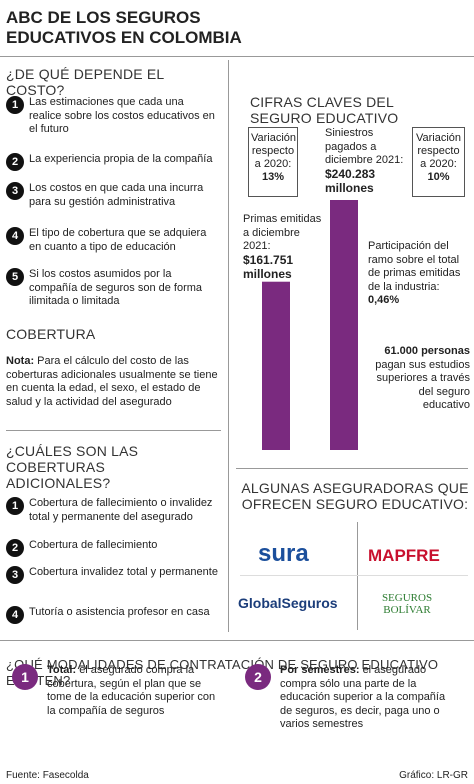 This screenshot has height=784, width=474. I want to click on people-value: 61.000 personas, so click(427, 351).